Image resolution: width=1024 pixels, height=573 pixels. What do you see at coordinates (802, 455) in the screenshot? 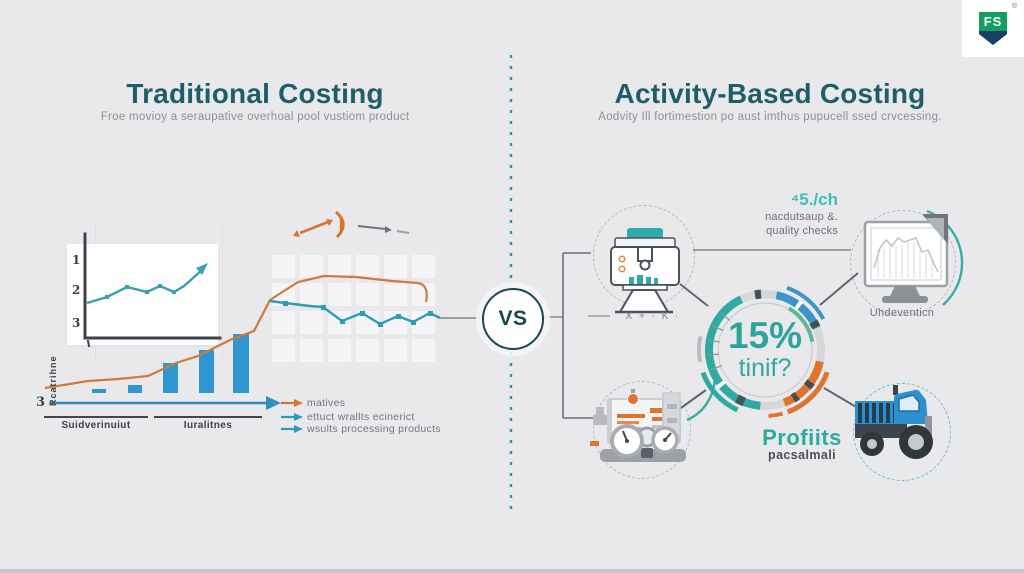
I see `profit-subtitle: pacsalmali` at bounding box center [802, 455].